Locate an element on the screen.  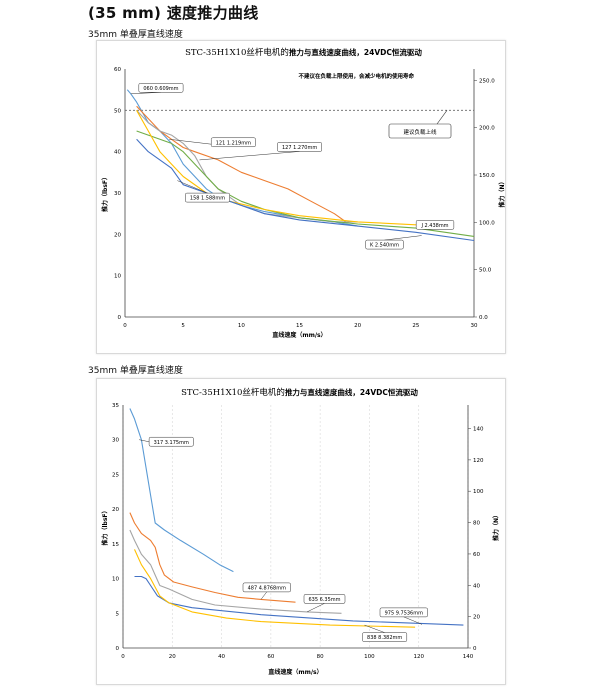
y-tick-label: 50 is located at coordinates (117, 111).